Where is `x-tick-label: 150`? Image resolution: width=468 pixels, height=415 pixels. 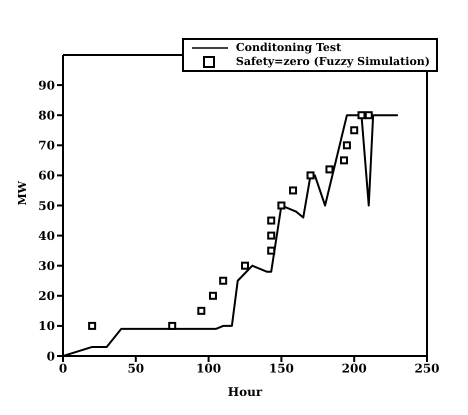 x-tick-label: 150 is located at coordinates (281, 369).